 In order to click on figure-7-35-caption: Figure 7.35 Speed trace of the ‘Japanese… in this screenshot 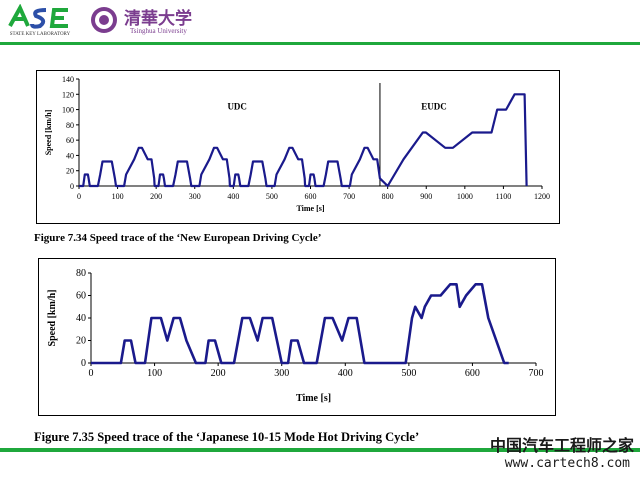, I will do `click(227, 437)`.